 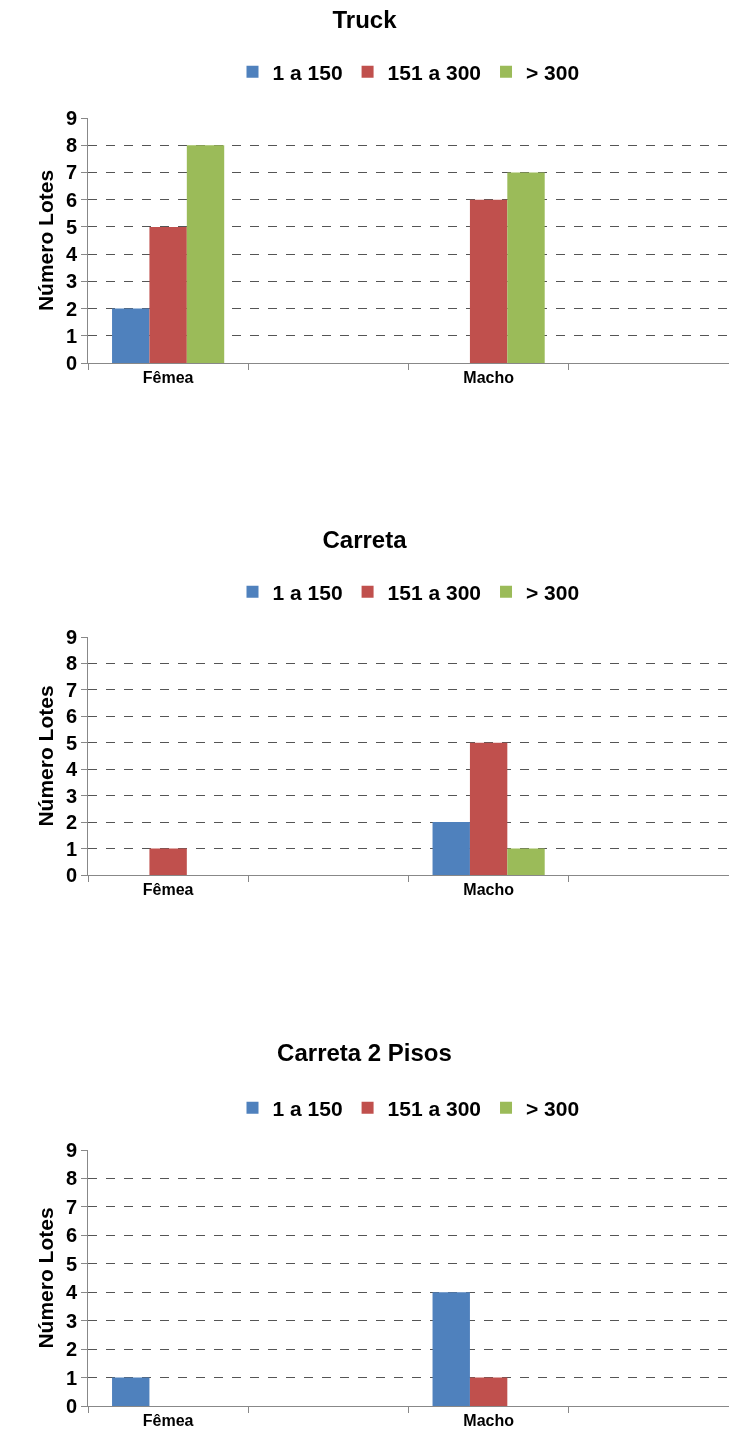 What do you see at coordinates (365, 540) in the screenshot?
I see `chart-title: Carreta` at bounding box center [365, 540].